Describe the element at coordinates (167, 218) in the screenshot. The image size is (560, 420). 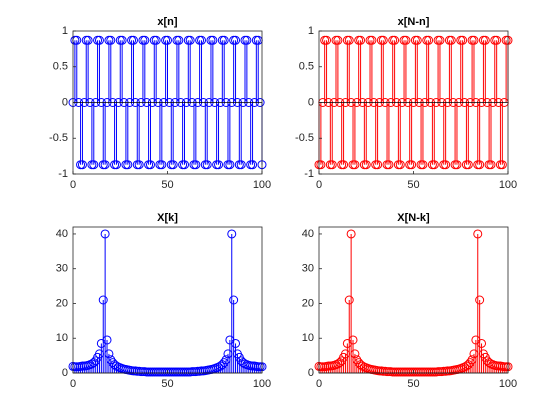
I see `subplot-title: X[k]` at that location.